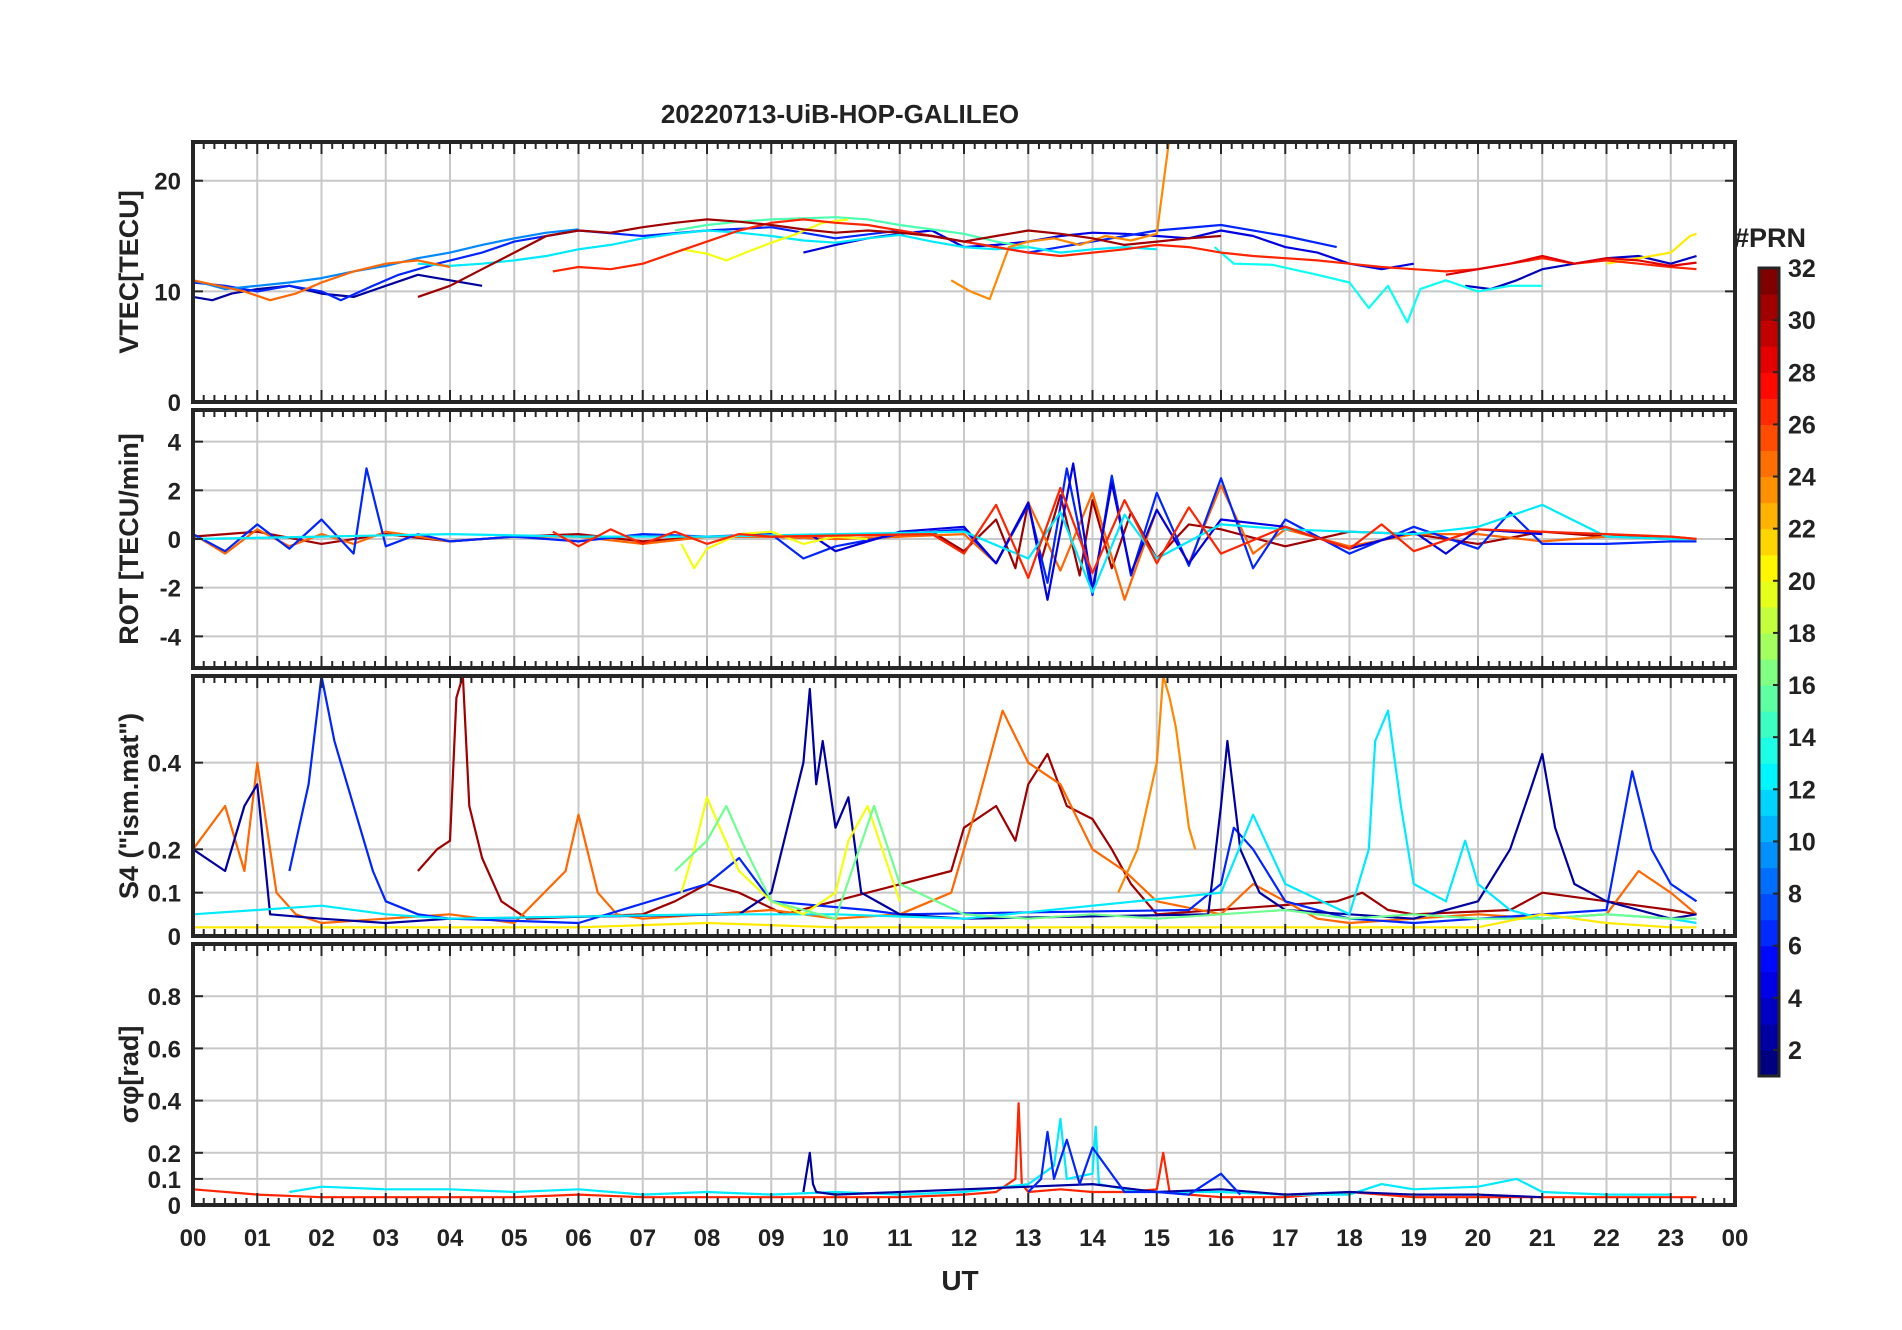  Describe the element at coordinates (1606, 1238) in the screenshot. I see `x-tick-label: 22` at that location.